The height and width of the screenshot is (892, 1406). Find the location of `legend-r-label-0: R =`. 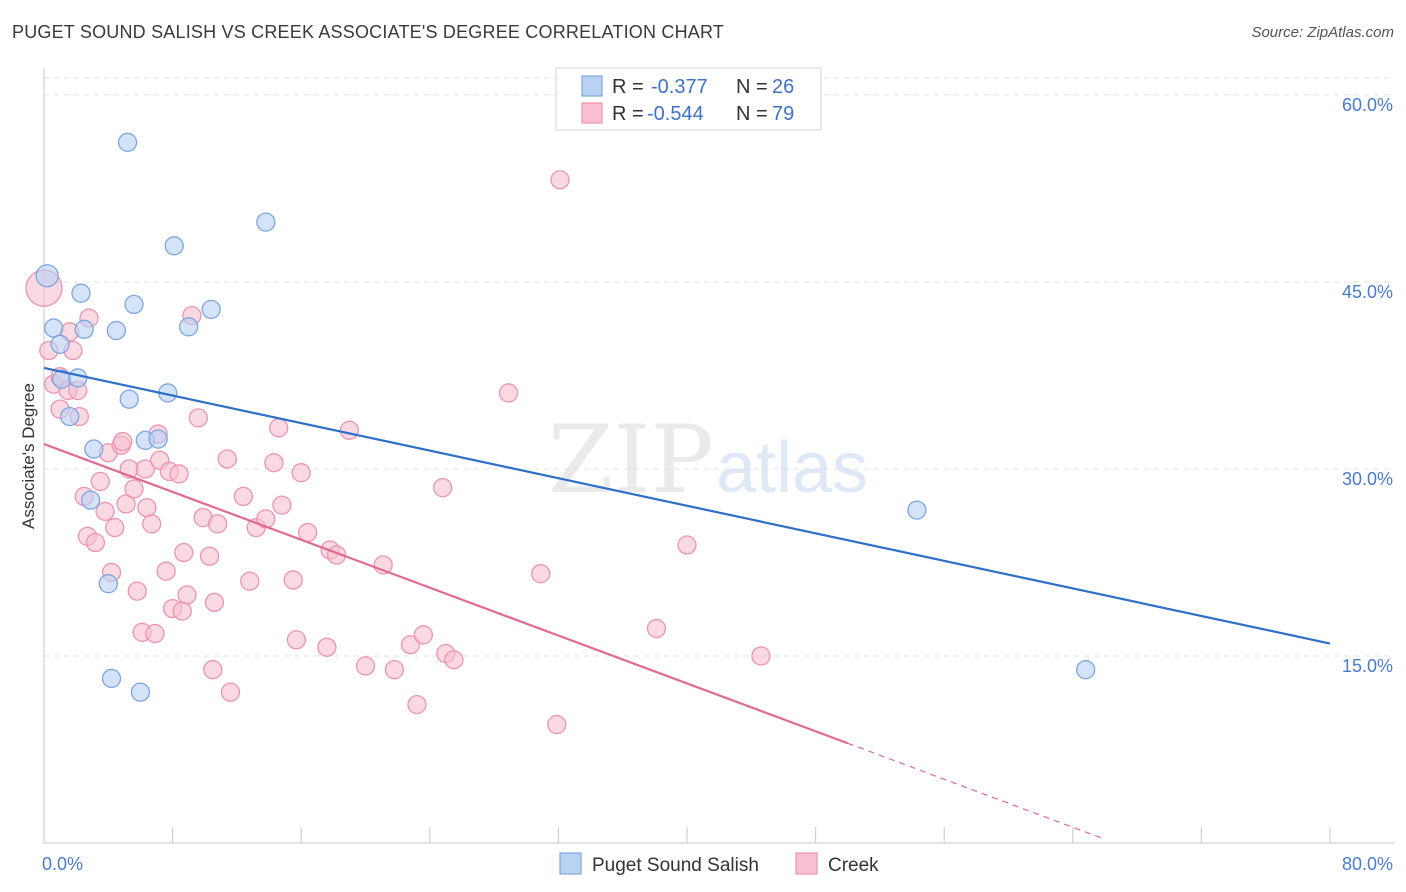

legend-r-label-0: R = is located at coordinates (628, 87).